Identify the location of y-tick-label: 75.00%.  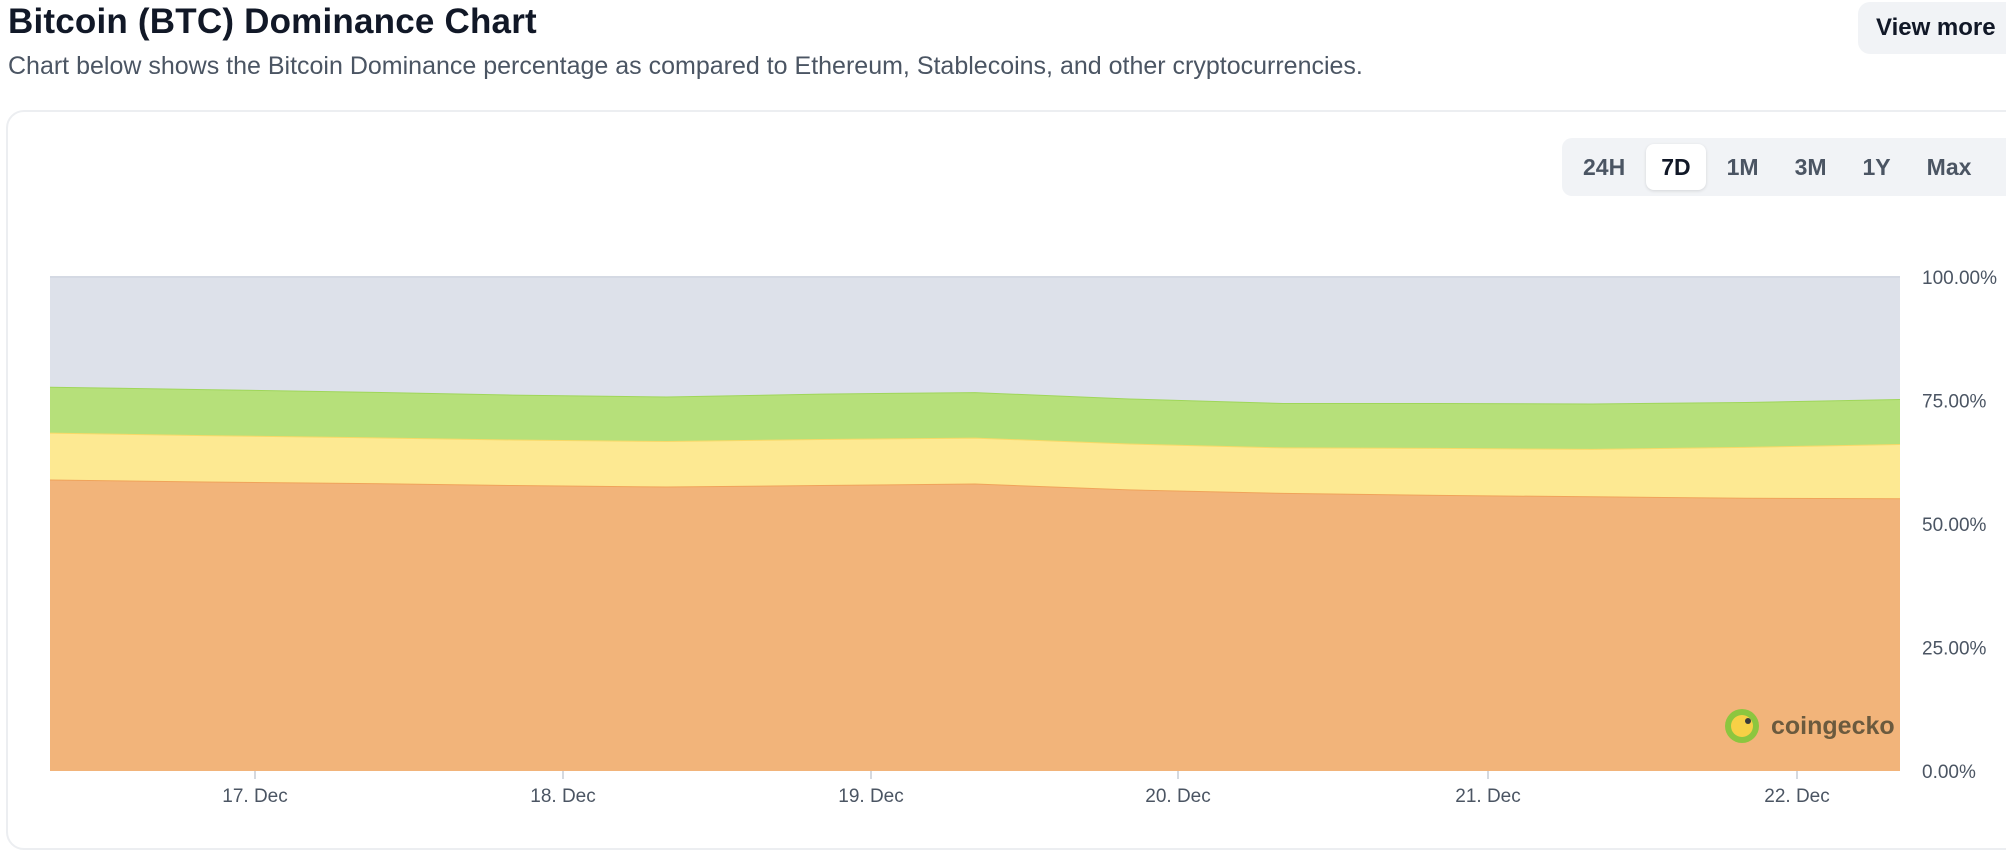
(1954, 402).